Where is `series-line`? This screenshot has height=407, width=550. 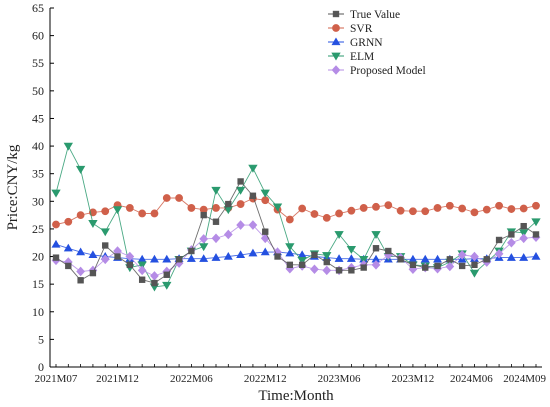 series-line is located at coordinates (296, 211).